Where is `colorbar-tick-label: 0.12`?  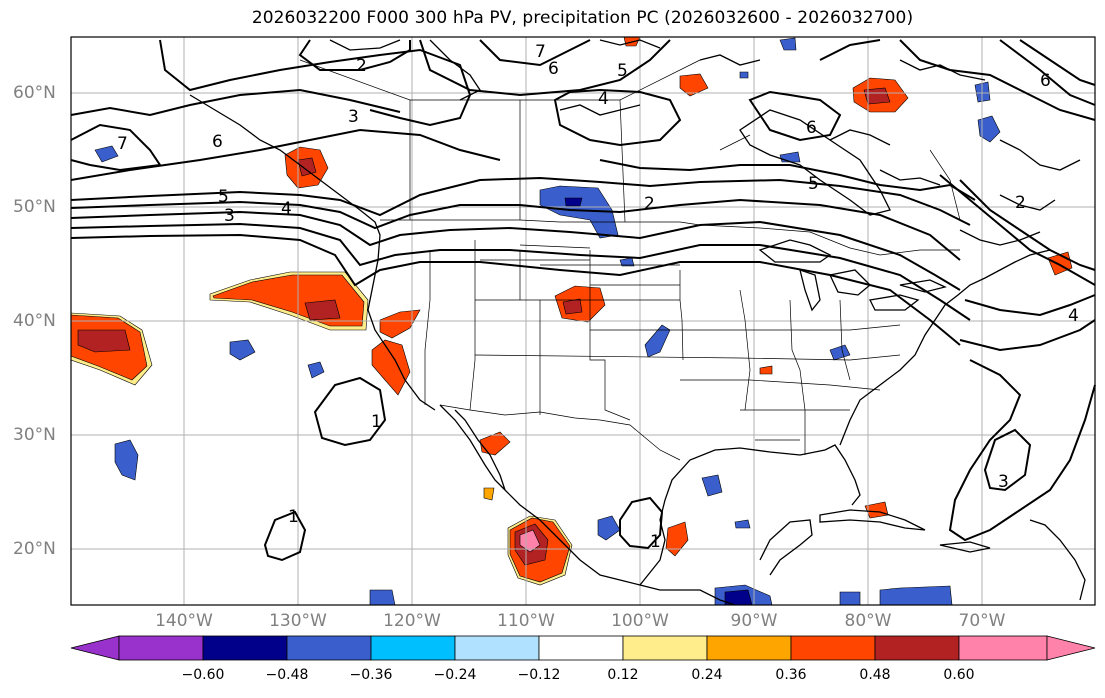
colorbar-tick-label: 0.12 is located at coordinates (623, 675).